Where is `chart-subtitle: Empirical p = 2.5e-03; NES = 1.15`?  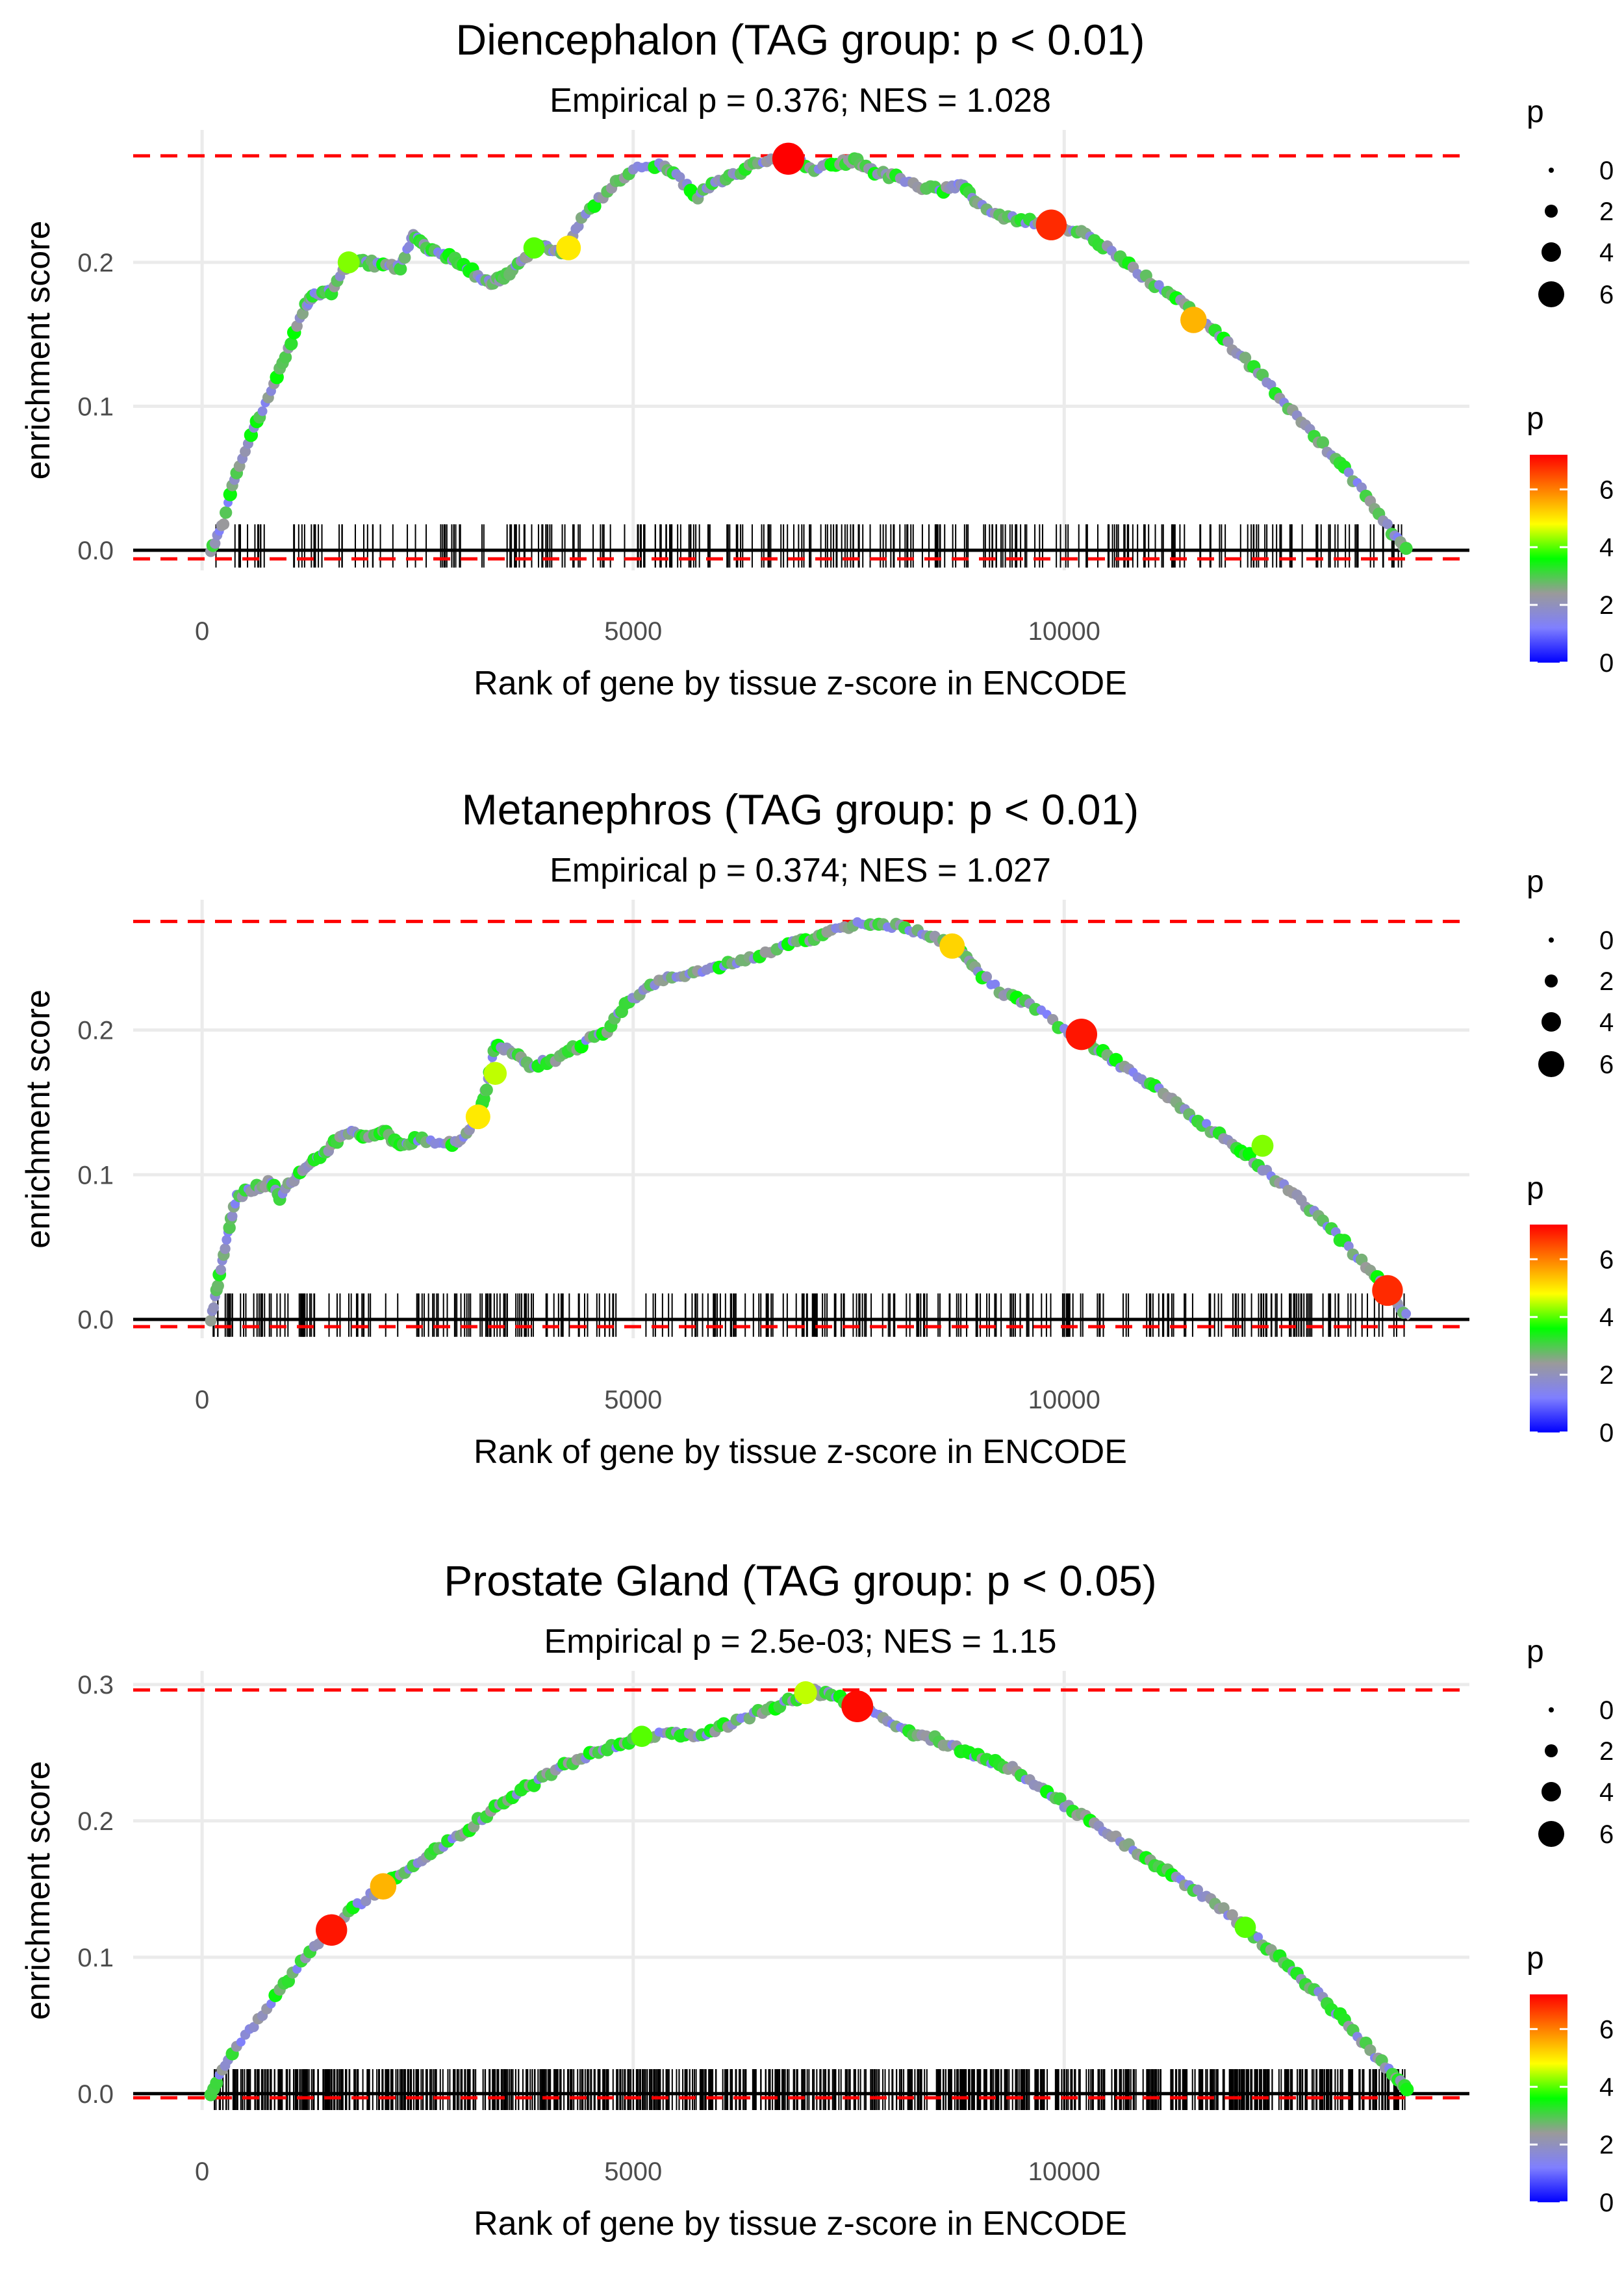
chart-subtitle: Empirical p = 2.5e-03; NES = 1.15 is located at coordinates (800, 1642).